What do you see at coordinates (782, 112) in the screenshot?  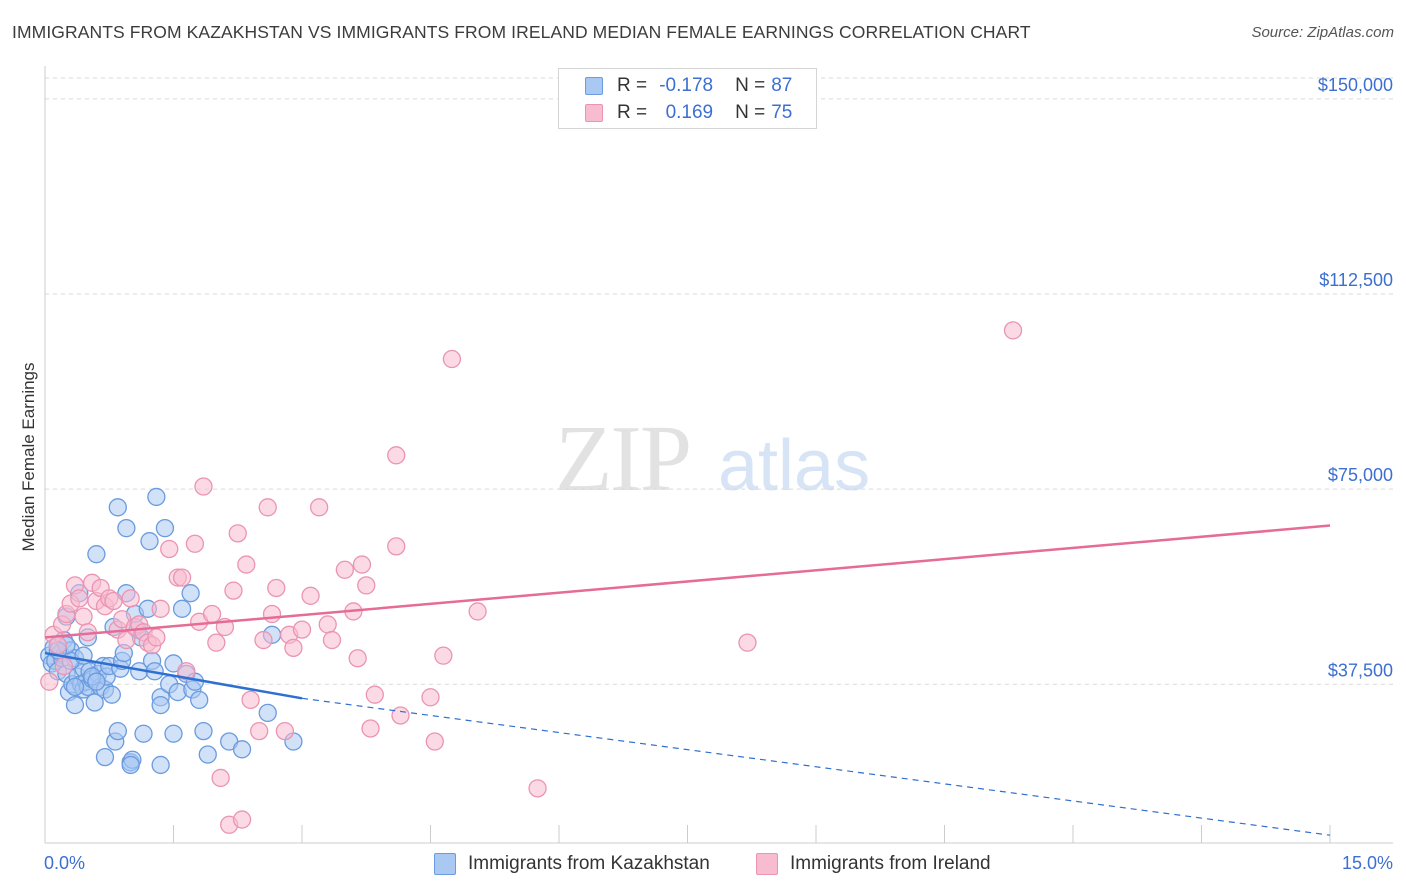 I see `ireland-n-value: 75` at bounding box center [782, 112].